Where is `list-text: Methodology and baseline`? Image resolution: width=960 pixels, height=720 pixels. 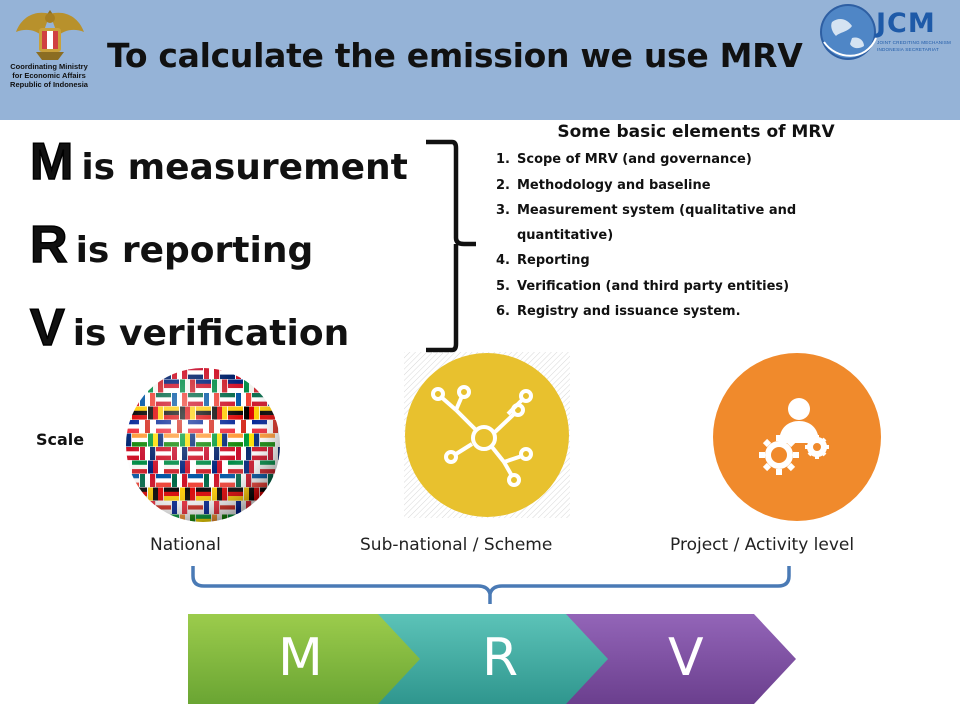
list-text: Methodology and baseline is located at coordinates (614, 185).